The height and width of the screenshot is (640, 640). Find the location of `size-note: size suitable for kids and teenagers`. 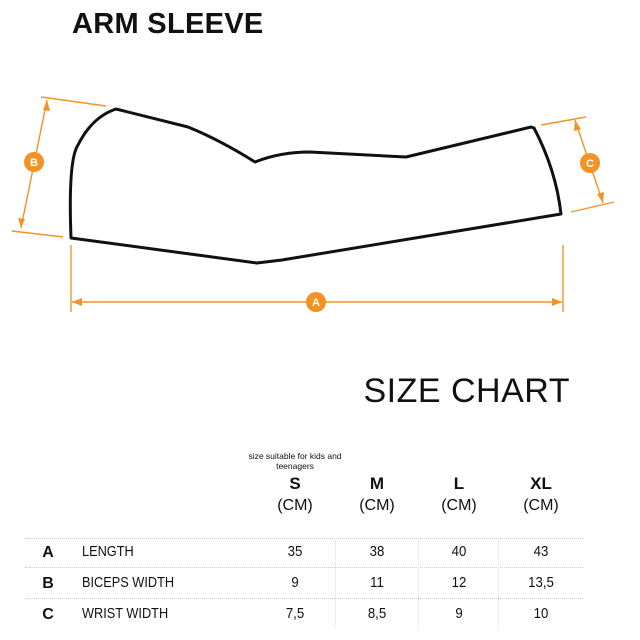

size-note: size suitable for kids and teenagers is located at coordinates (295, 461).